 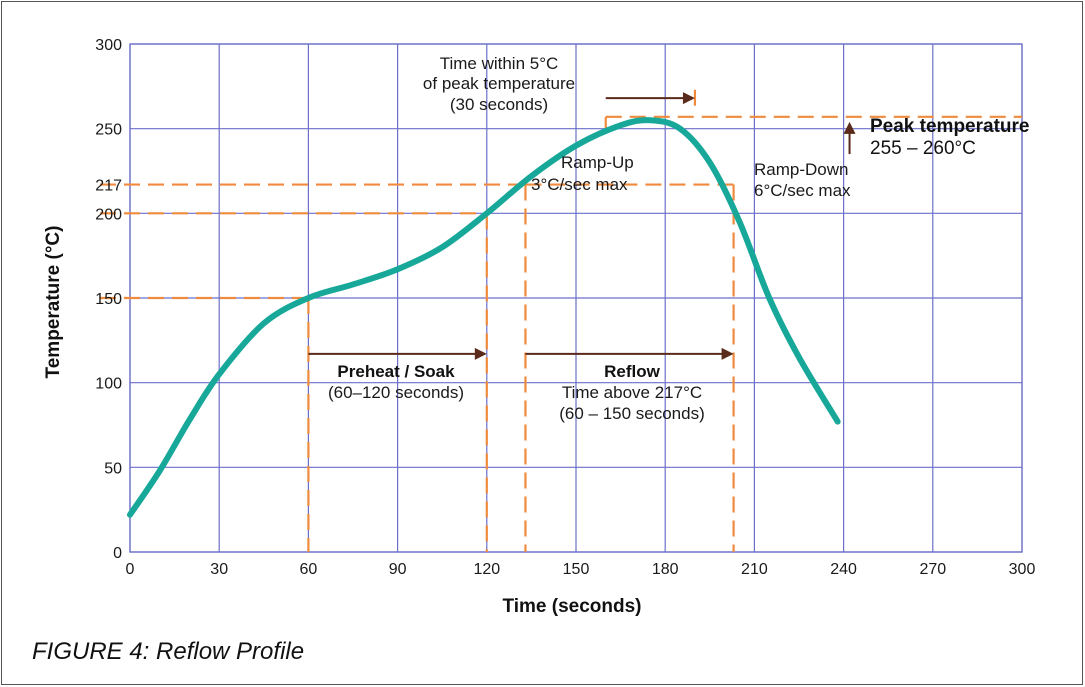 I want to click on y-tick-250: 250, so click(x=108, y=130).